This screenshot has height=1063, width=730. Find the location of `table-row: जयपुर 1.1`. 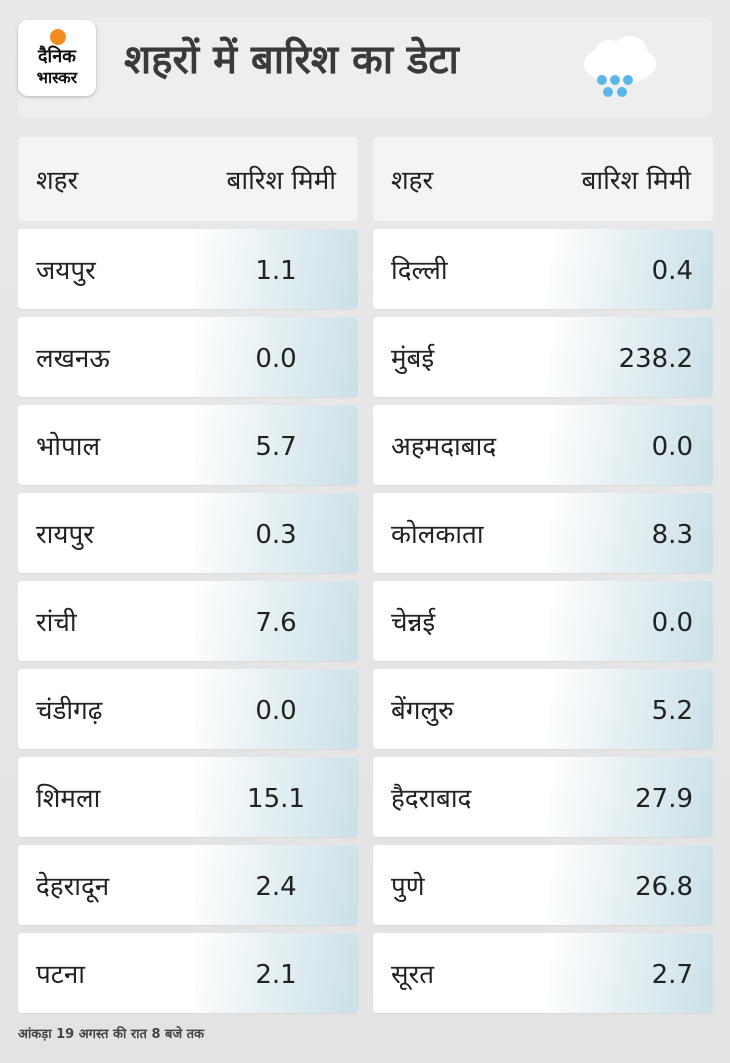

table-row: जयपुर 1.1 is located at coordinates (188, 269).